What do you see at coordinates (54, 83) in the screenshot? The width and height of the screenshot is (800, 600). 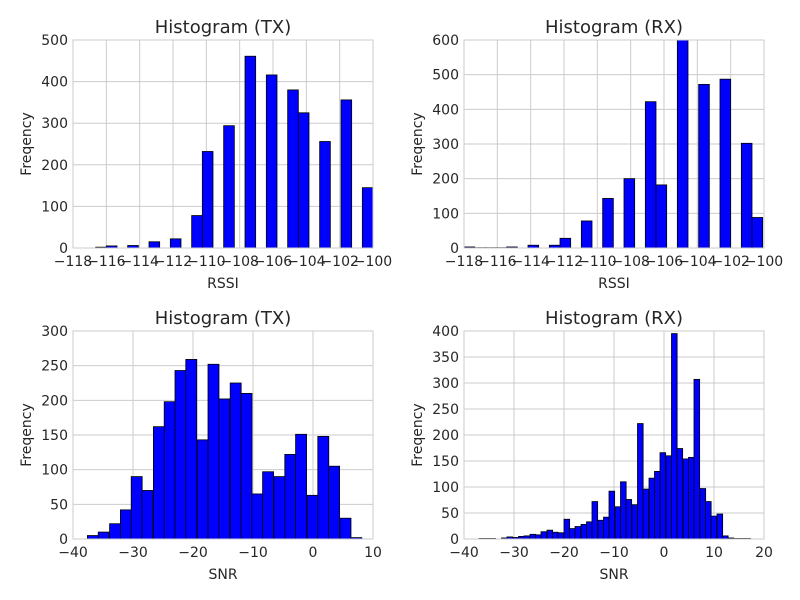 I see `y-tick-label: 400` at bounding box center [54, 83].